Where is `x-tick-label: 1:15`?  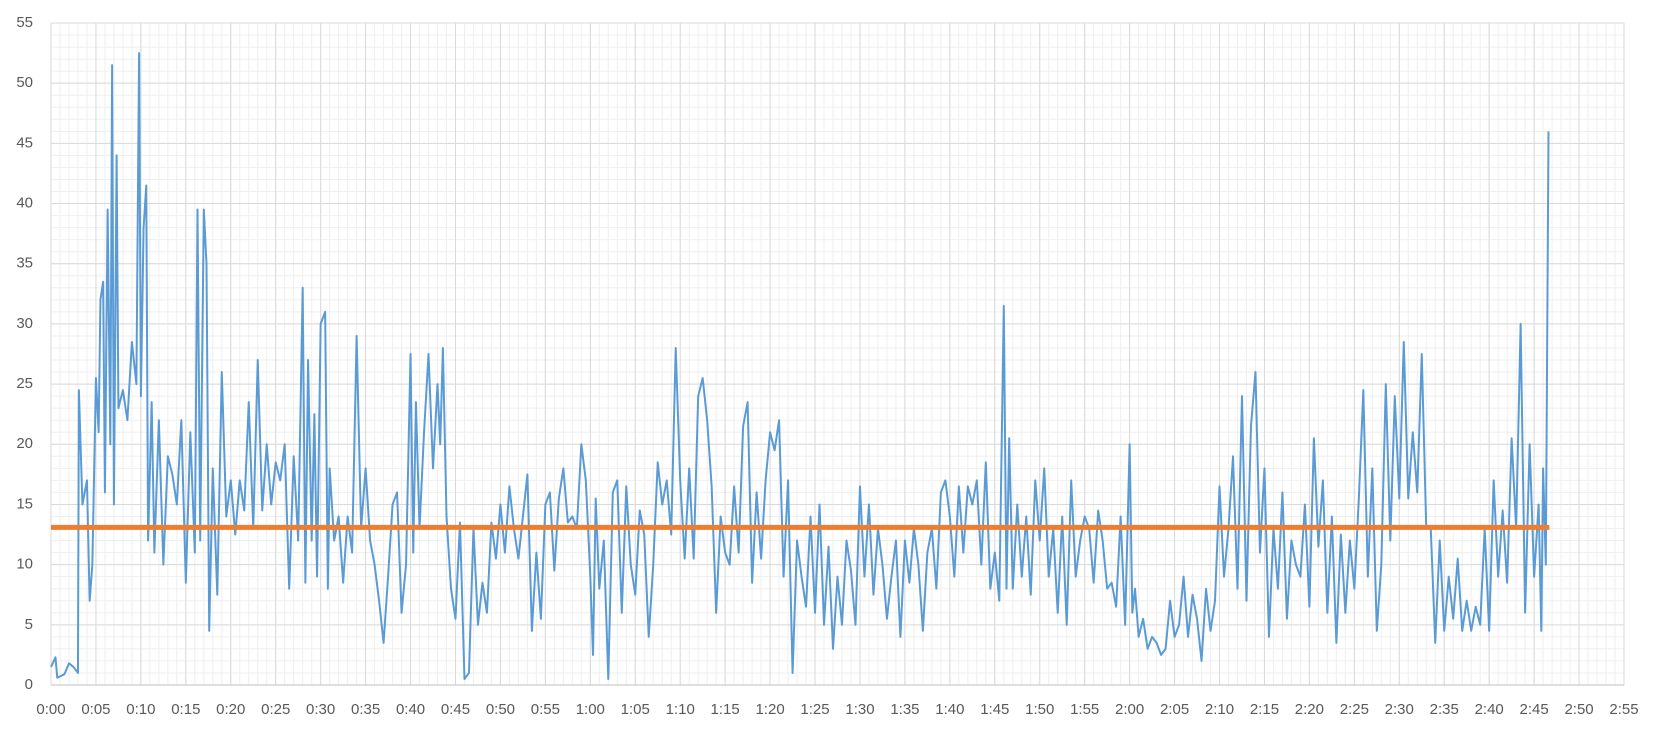
x-tick-label: 1:15 is located at coordinates (725, 709).